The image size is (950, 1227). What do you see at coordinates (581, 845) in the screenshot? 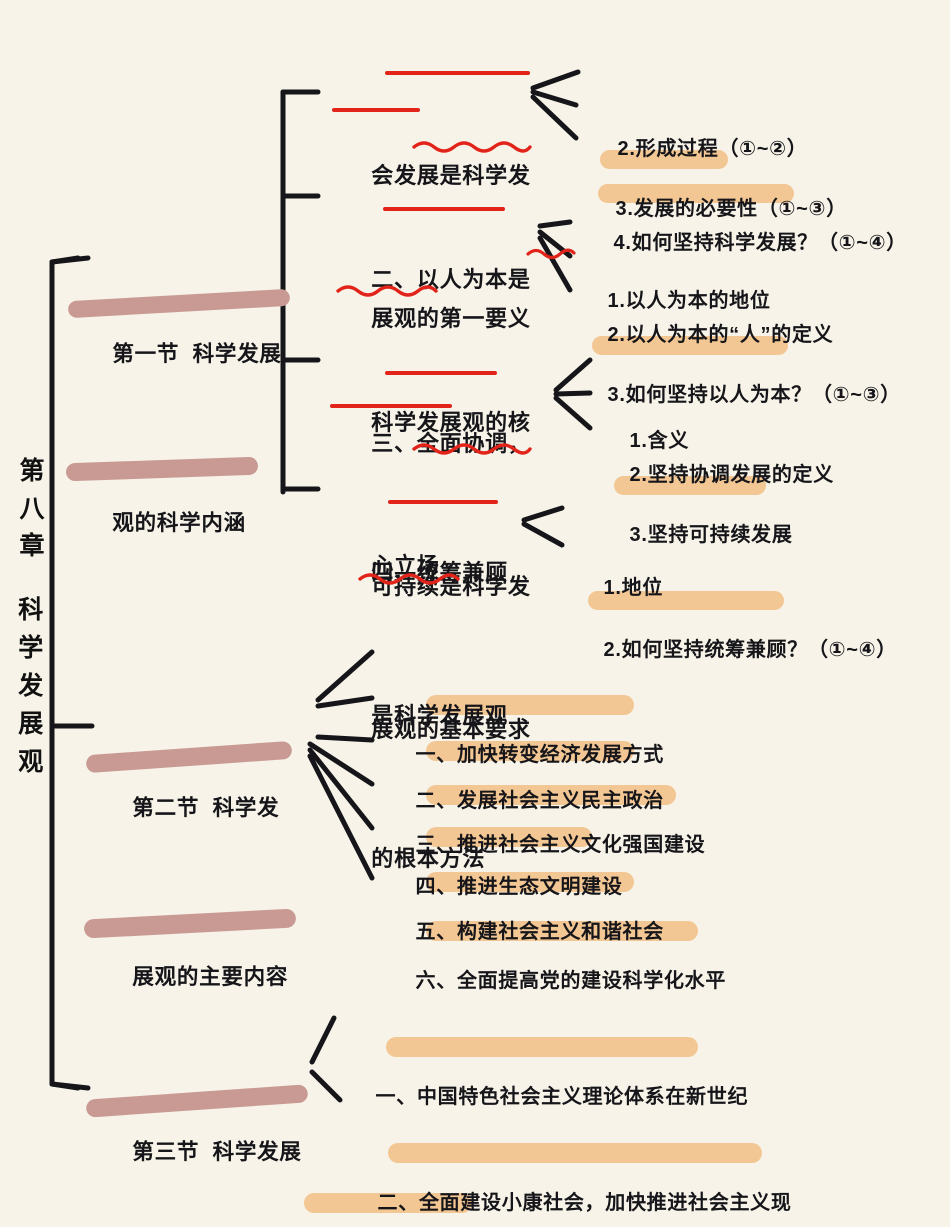
I see `item-text: 推进社会主义文化强国建设` at bounding box center [581, 845].